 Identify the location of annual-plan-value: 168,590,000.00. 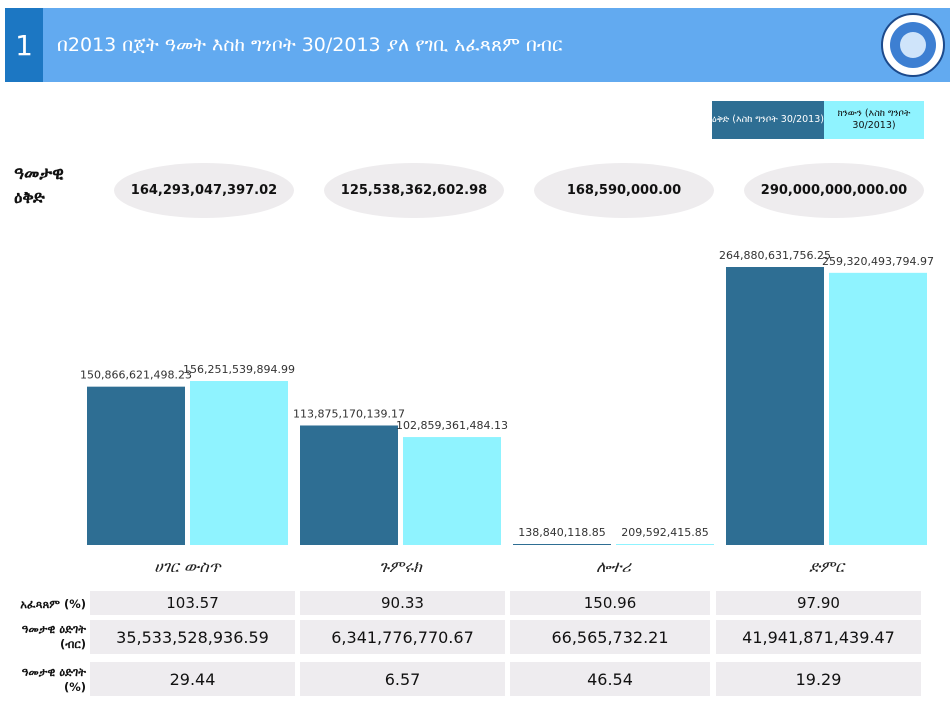
(624, 190).